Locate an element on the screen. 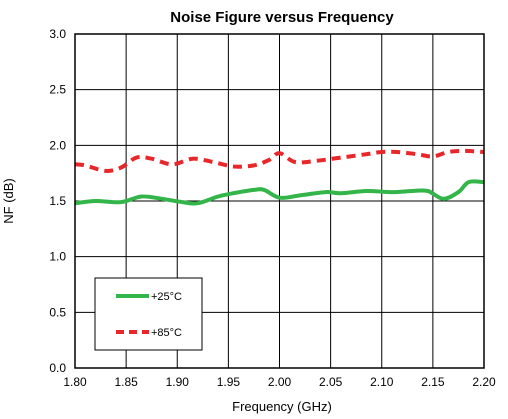 The image size is (508, 419). x-tick-label: 2.05 is located at coordinates (331, 382).